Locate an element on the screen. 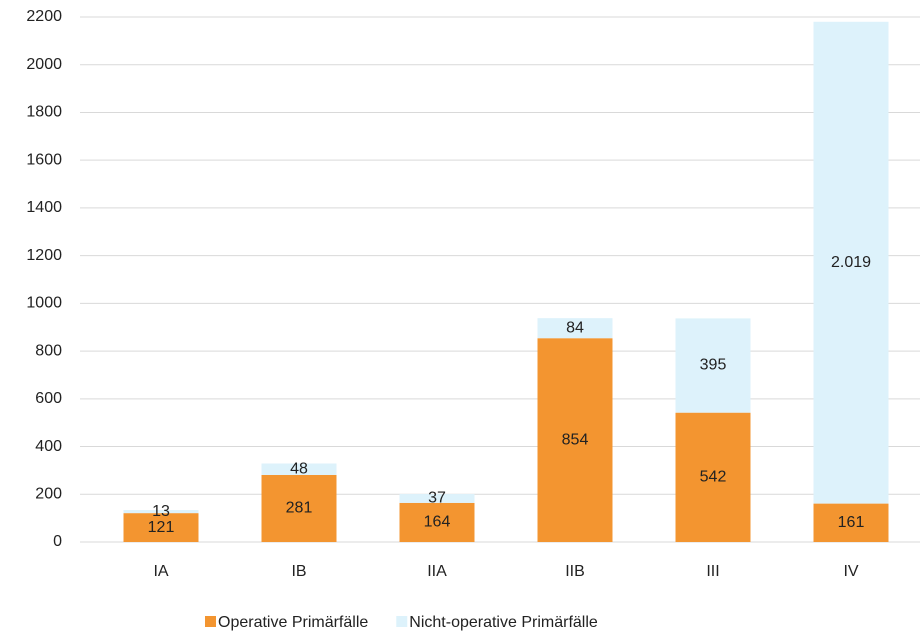 The height and width of the screenshot is (635, 922). data-label: 164 is located at coordinates (437, 522).